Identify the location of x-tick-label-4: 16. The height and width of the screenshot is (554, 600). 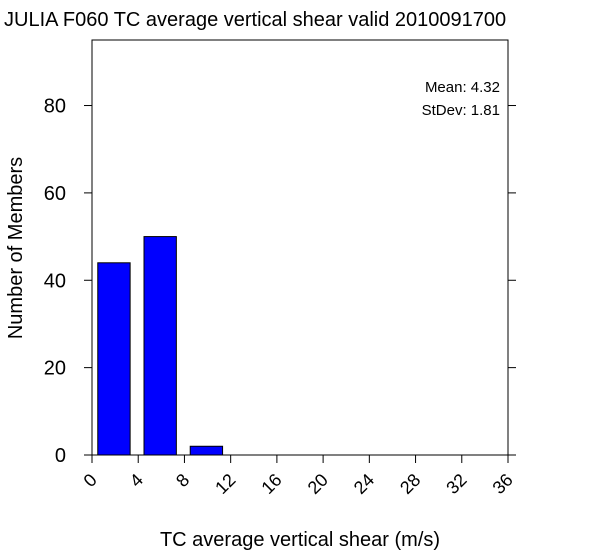
(271, 484).